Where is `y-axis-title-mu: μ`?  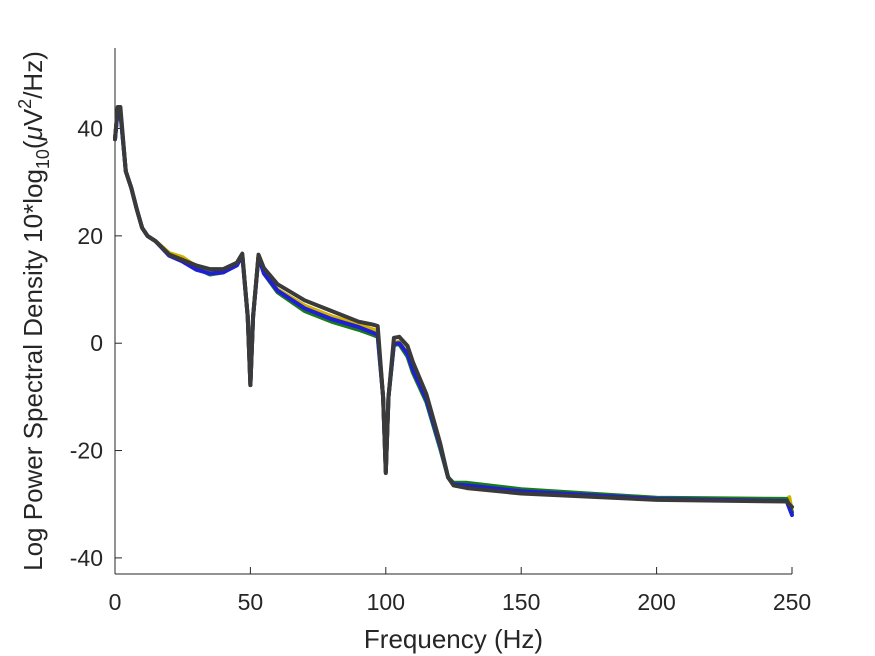
y-axis-title-mu: μ is located at coordinates (33, 133).